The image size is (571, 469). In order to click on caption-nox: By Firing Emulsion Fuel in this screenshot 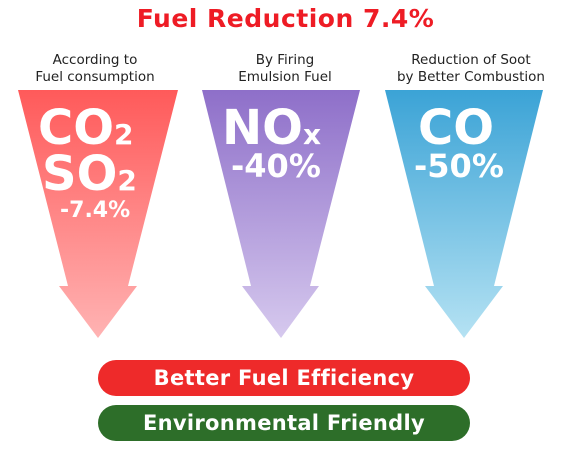, I will do `click(285, 69)`.